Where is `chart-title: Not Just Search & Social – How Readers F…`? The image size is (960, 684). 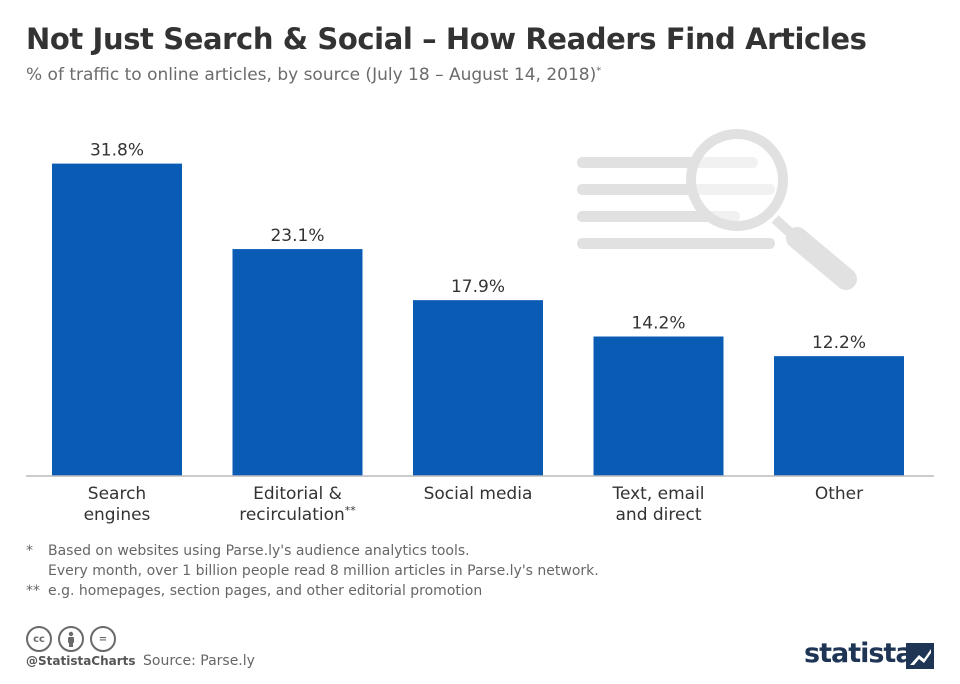 chart-title: Not Just Search & Social – How Readers F… is located at coordinates (446, 39).